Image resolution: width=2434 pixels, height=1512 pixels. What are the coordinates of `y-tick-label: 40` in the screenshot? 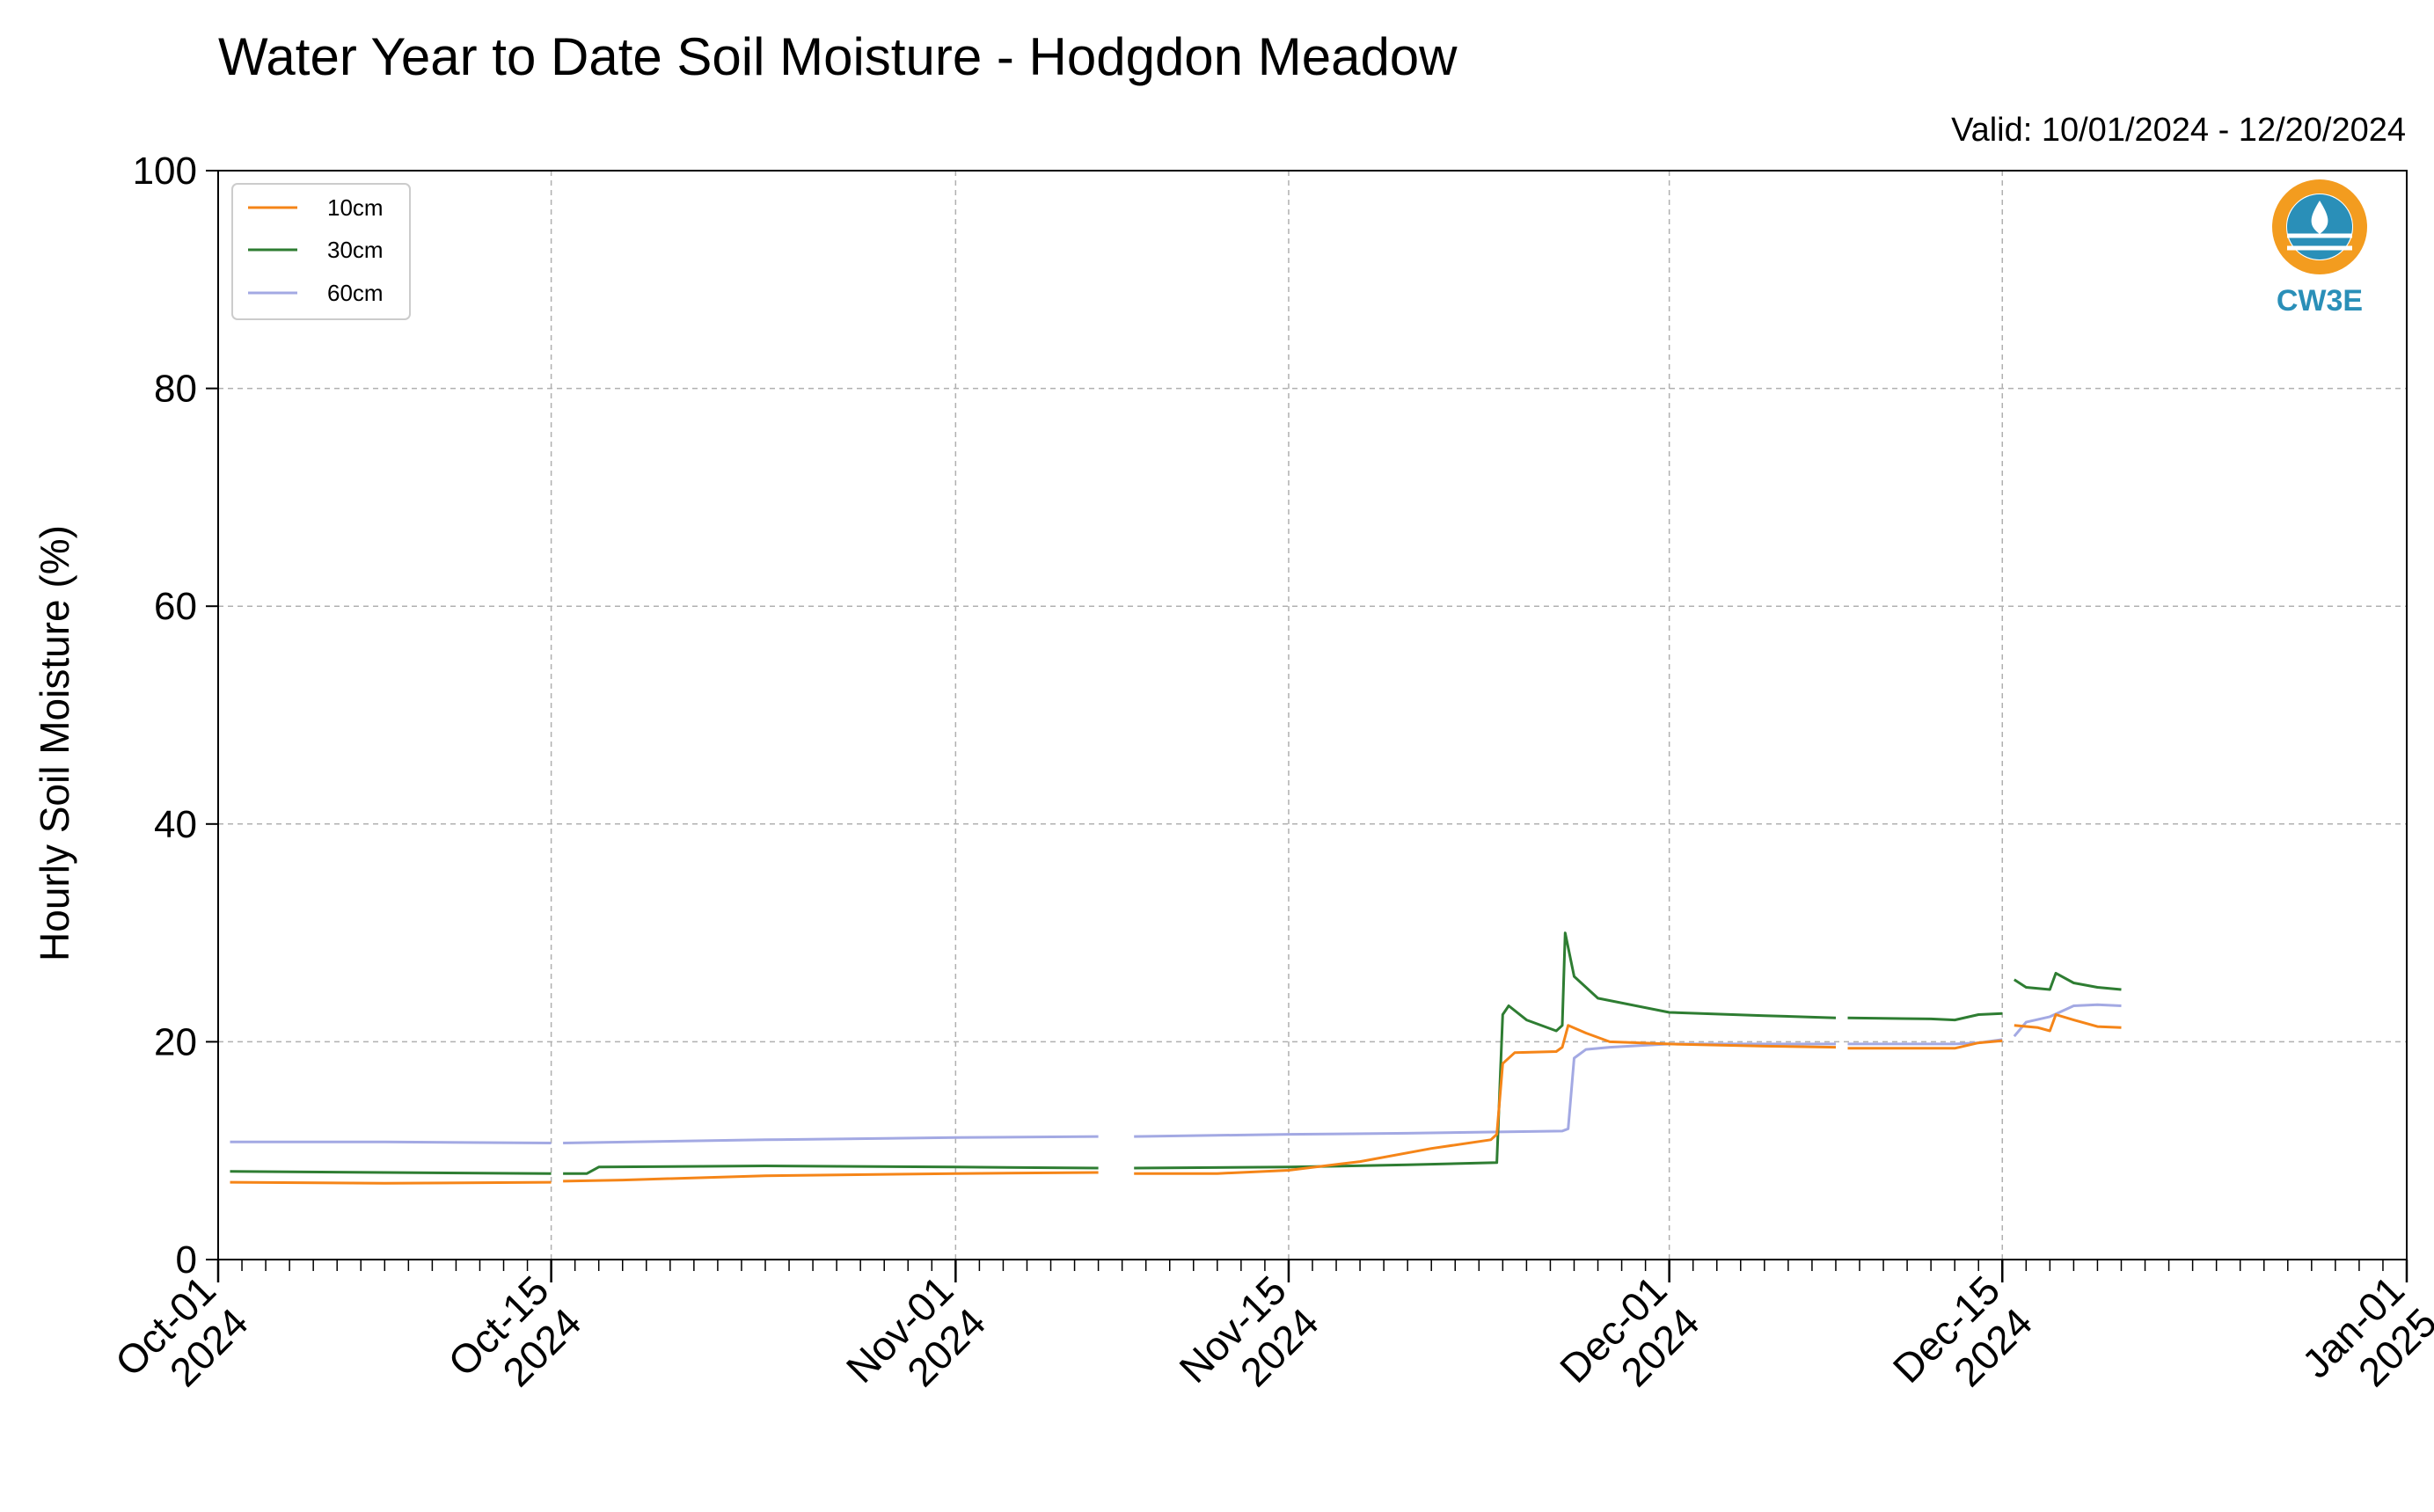 It's located at (175, 824).